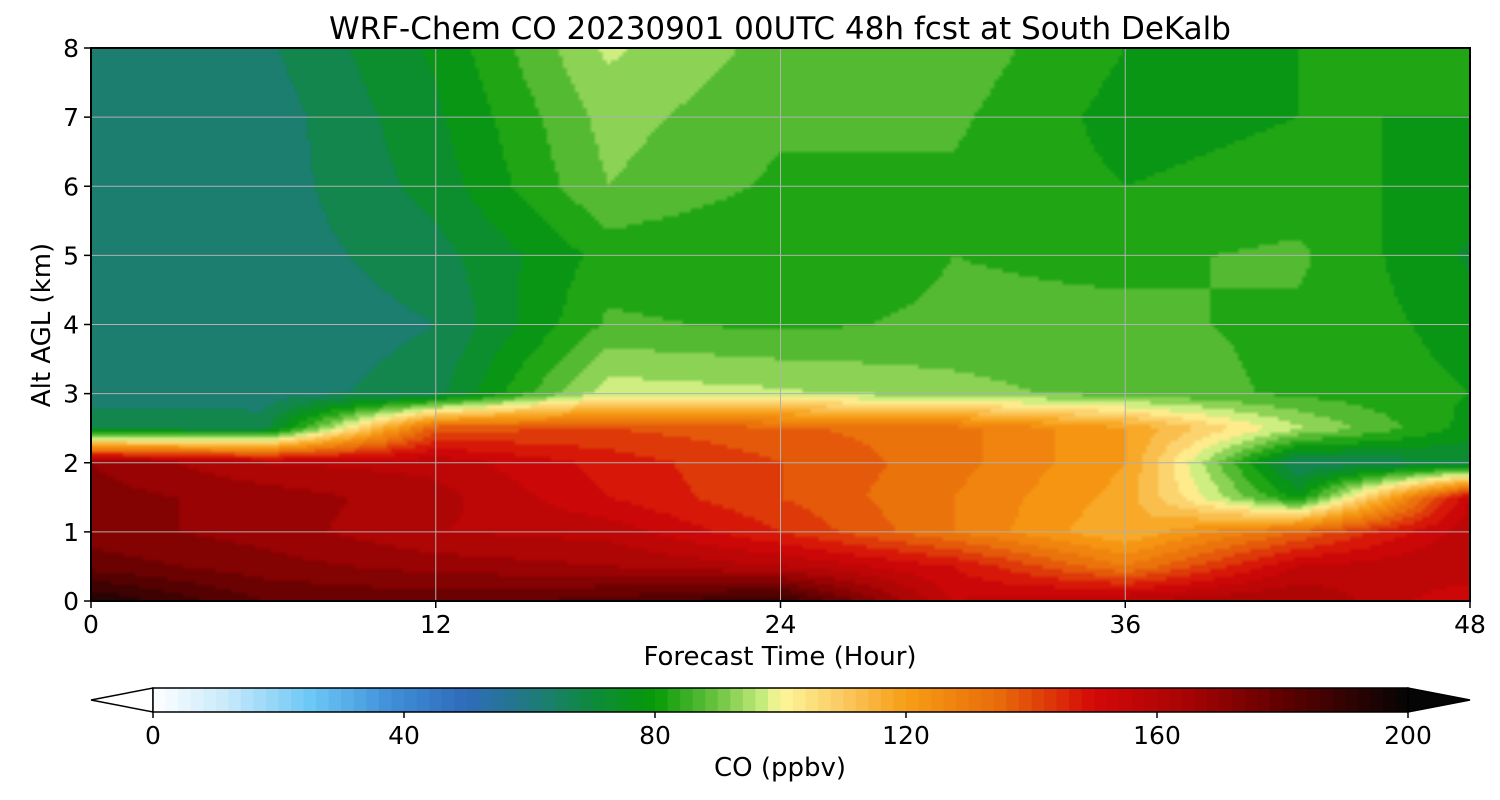 This screenshot has height=800, width=1500. Describe the element at coordinates (1439, 700) in the screenshot. I see `colorbar-upper-extension` at that location.